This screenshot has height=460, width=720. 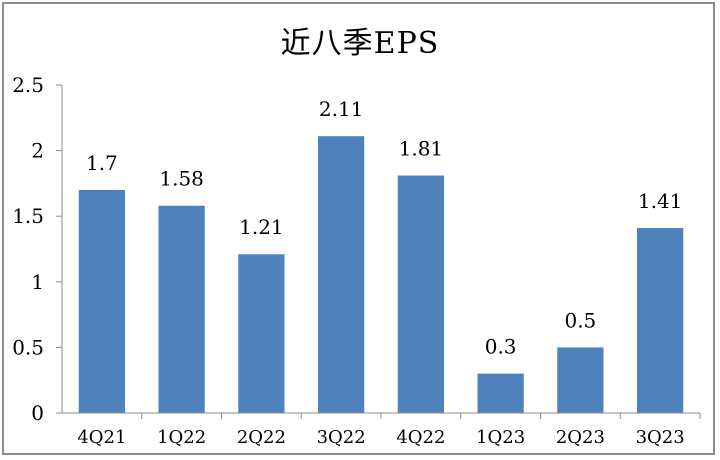 What do you see at coordinates (261, 437) in the screenshot?
I see `x-tick-label: 2Q22` at bounding box center [261, 437].